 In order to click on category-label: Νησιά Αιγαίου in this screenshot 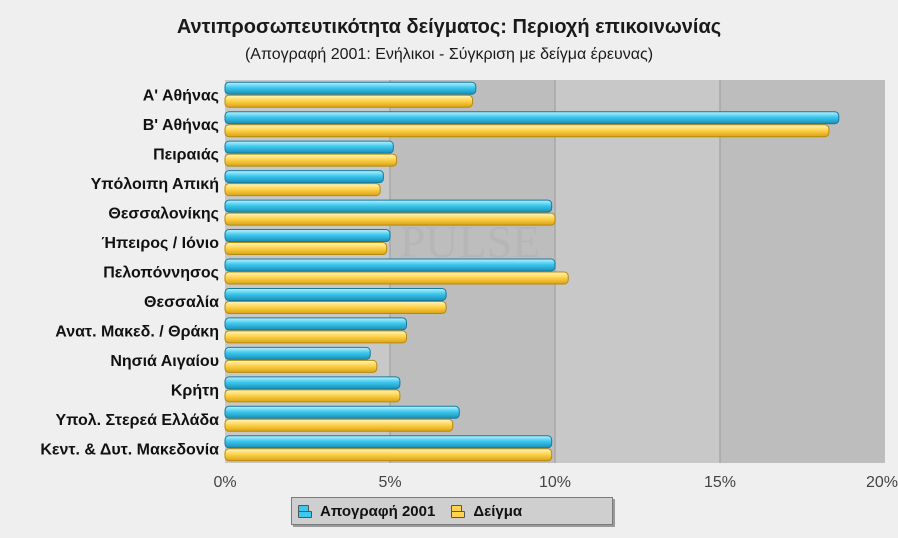, I will do `click(164, 361)`.